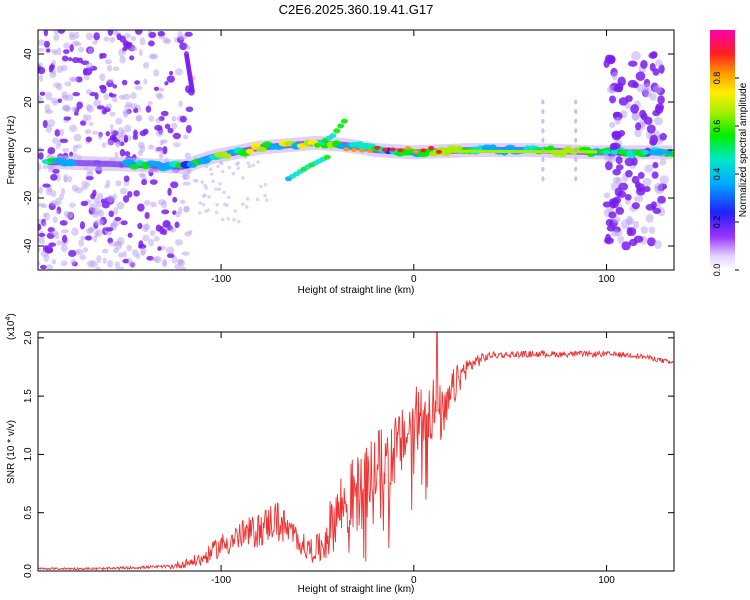 Image resolution: width=750 pixels, height=600 pixels. I want to click on x-tick-label: 100, so click(606, 580).